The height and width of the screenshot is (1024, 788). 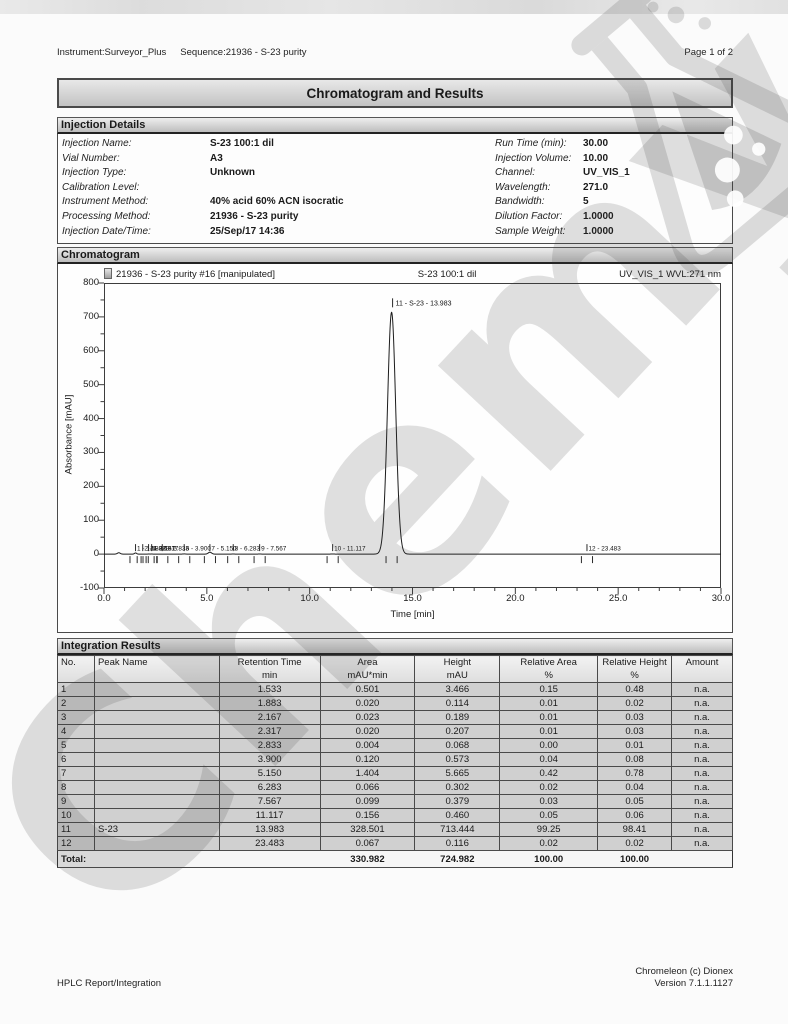 What do you see at coordinates (269, 843) in the screenshot?
I see `table-cell: 23.483` at bounding box center [269, 843].